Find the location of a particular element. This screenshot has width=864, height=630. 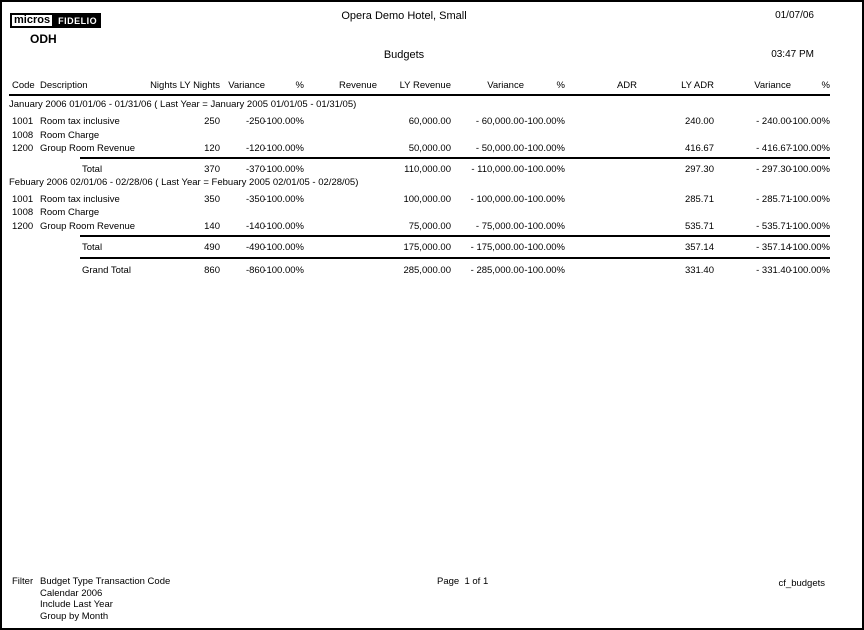

column-header-code: Code is located at coordinates (23, 85).